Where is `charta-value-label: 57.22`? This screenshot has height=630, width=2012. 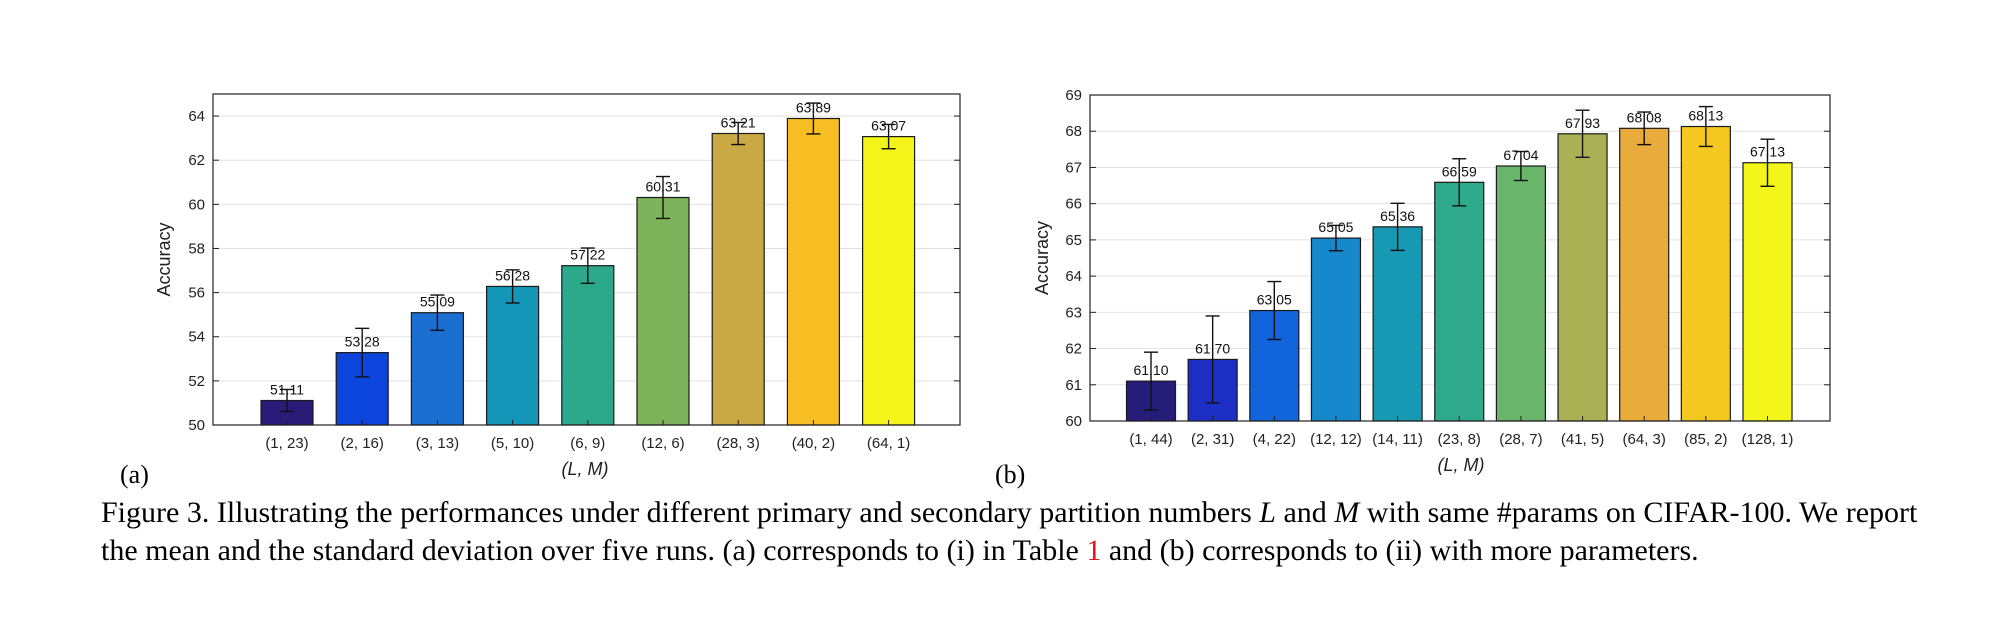 charta-value-label: 57.22 is located at coordinates (587, 255).